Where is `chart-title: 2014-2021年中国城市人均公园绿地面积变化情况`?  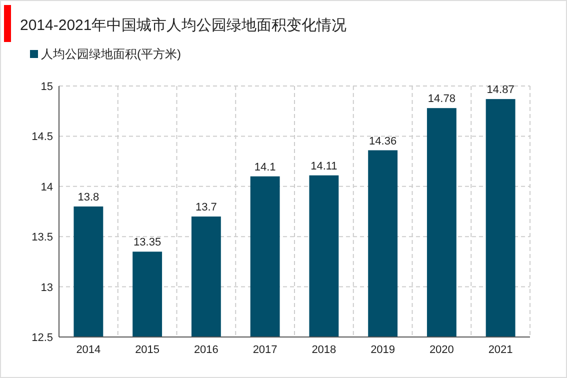 chart-title: 2014-2021年中国城市人均公园绿地面积变化情况 is located at coordinates (183, 25).